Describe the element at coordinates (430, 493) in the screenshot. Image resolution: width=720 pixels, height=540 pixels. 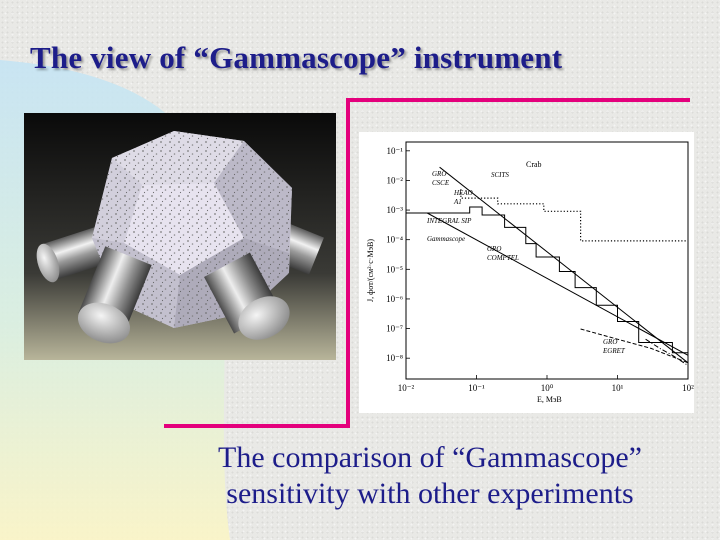
I see `caption-line-2: sensitivity with other experiments` at that location.